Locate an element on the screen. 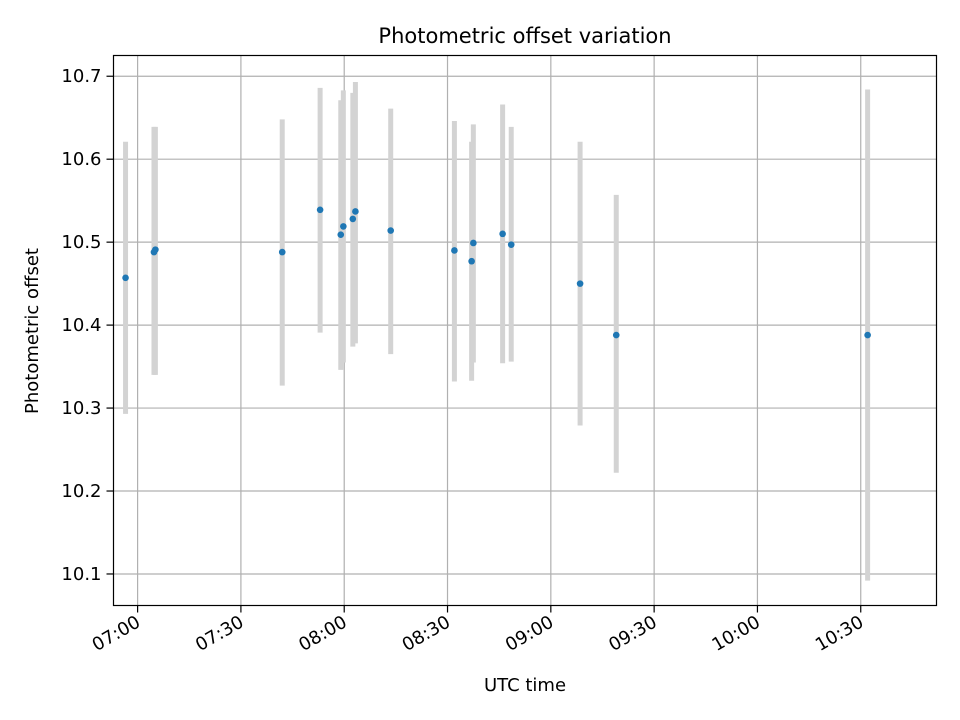 This screenshot has width=960, height=720. x-axis-label: UTC time is located at coordinates (525, 685).